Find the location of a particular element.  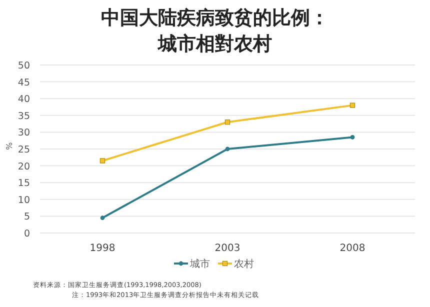

y-tick-label: 30 is located at coordinates (24, 133).